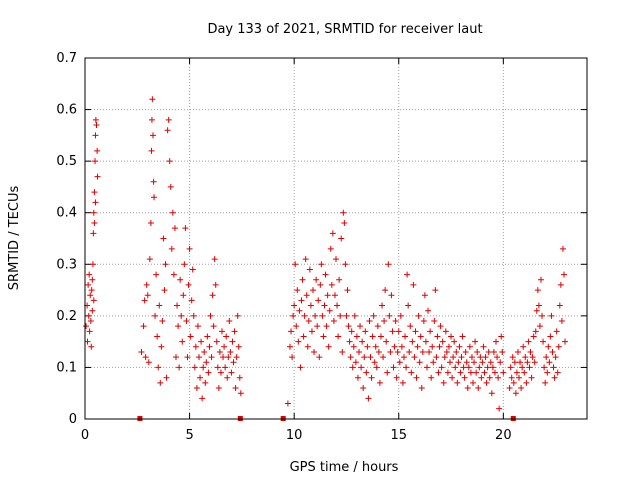 Image resolution: width=640 pixels, height=480 pixels. Describe the element at coordinates (189, 435) in the screenshot. I see `x-tick-label: 5` at that location.